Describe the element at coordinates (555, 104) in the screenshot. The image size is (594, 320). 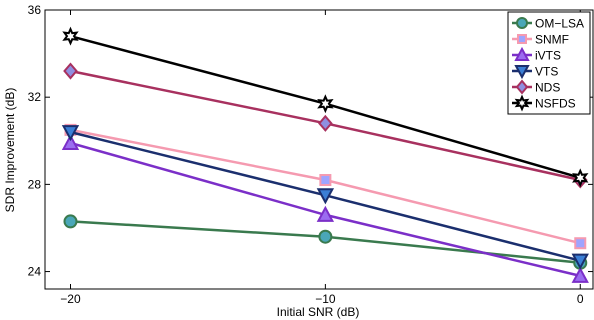
I see `legend-label: NSFDS` at that location.